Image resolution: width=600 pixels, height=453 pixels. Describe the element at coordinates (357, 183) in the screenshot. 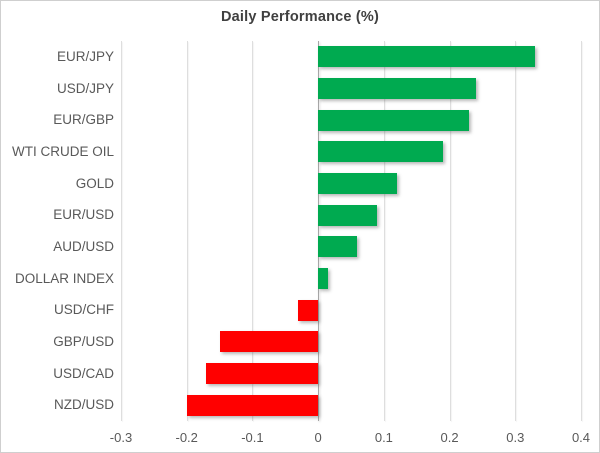

I see `bar-gold` at that location.